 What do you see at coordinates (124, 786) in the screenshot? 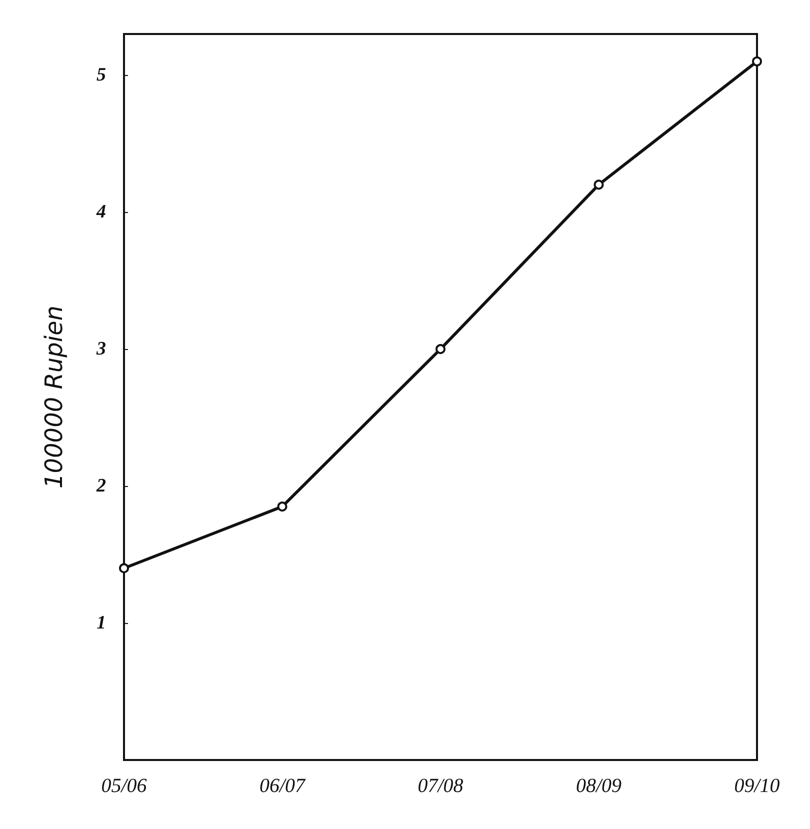
I see `x-tick-label: 05/06` at bounding box center [124, 786].